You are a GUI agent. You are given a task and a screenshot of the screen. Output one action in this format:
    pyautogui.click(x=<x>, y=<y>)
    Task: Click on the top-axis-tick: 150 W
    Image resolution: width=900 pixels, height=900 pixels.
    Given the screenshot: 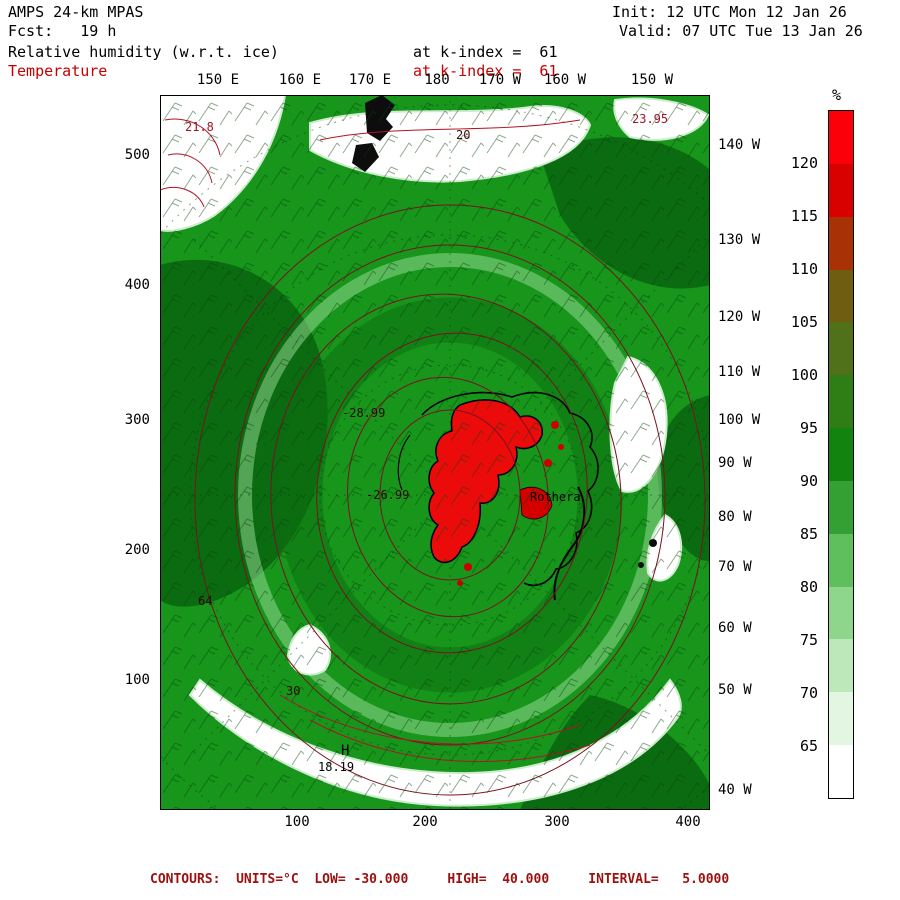 What is the action you would take?
    pyautogui.click(x=652, y=80)
    